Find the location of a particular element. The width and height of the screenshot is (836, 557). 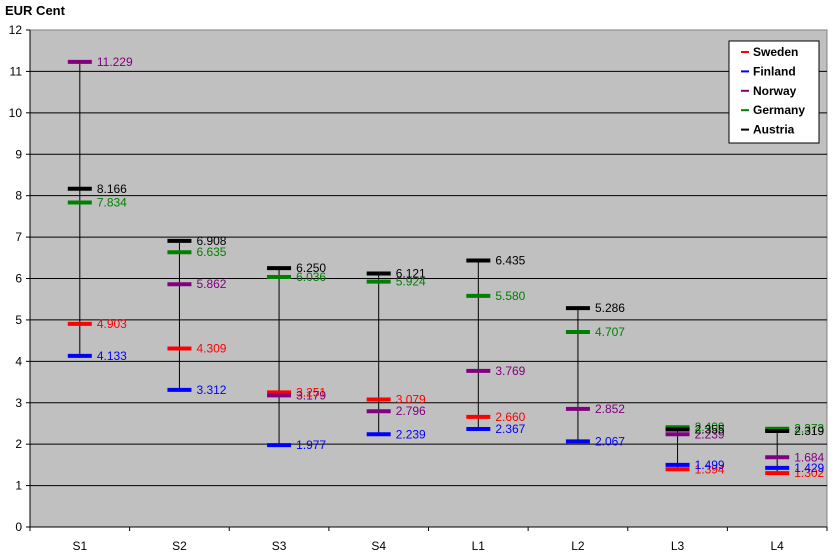

y-tick-label: 4 is located at coordinates (18, 361).